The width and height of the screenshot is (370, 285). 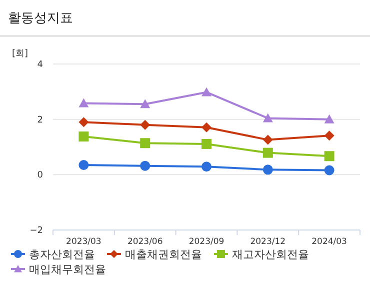 I want to click on x-tick-label: 2024/03, so click(x=329, y=242).